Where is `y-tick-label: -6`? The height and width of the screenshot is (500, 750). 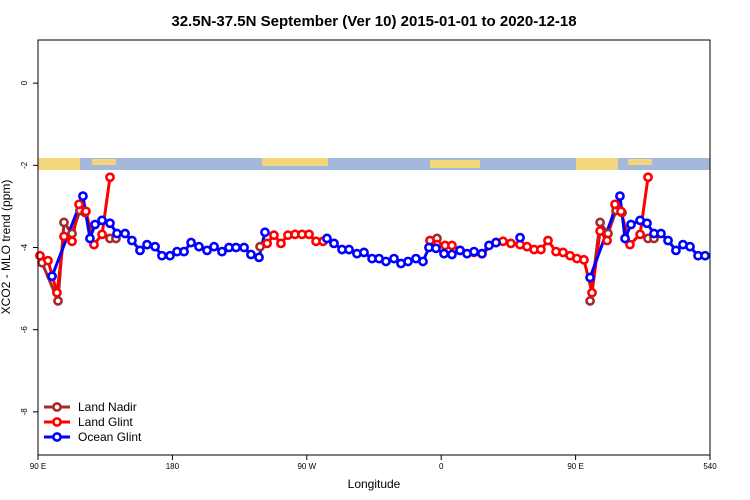
y-tick-label: -6 is located at coordinates (24, 330).